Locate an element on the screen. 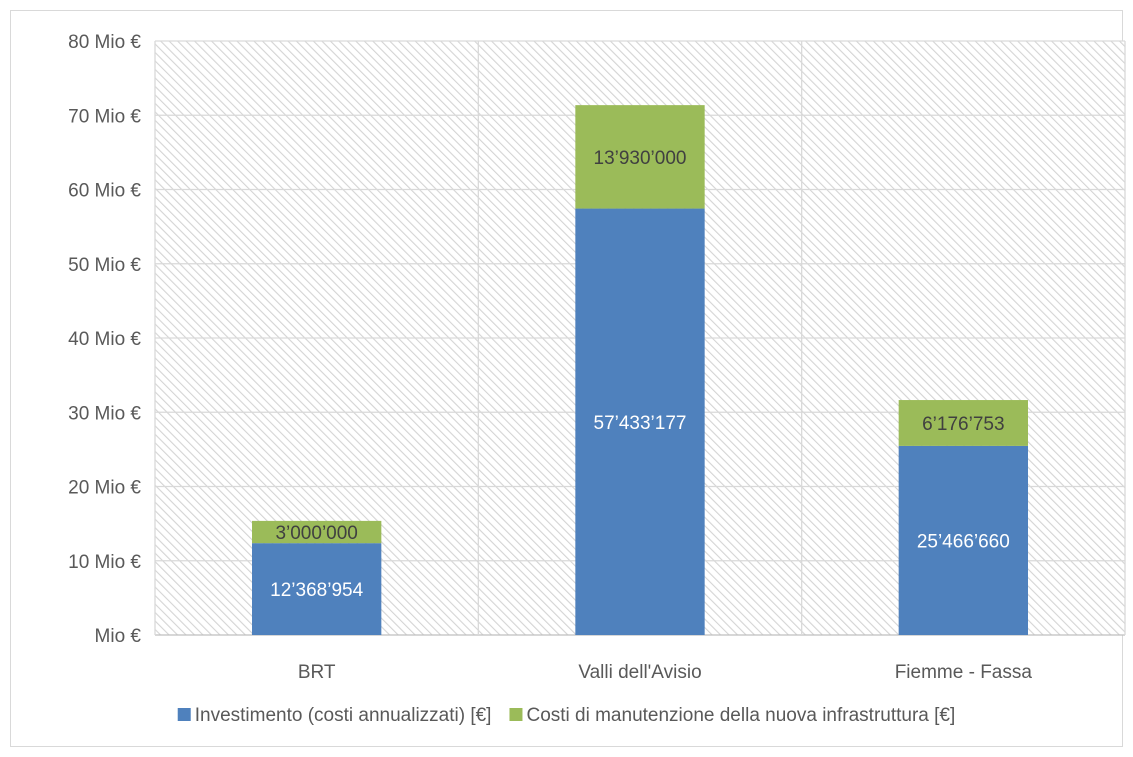 The image size is (1133, 757). y-tick-label: 70 Mio € is located at coordinates (104, 116).